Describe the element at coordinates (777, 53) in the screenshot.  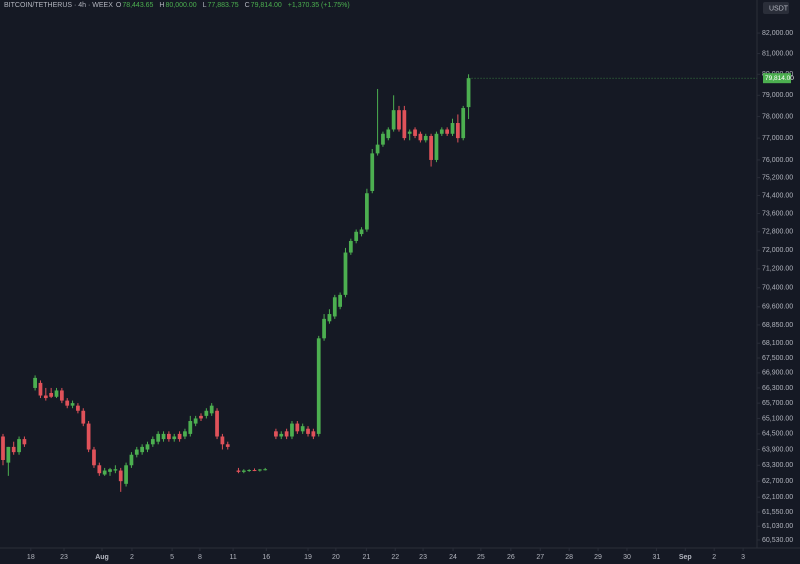
I see `y-tick-label: 81,000.00` at that location.